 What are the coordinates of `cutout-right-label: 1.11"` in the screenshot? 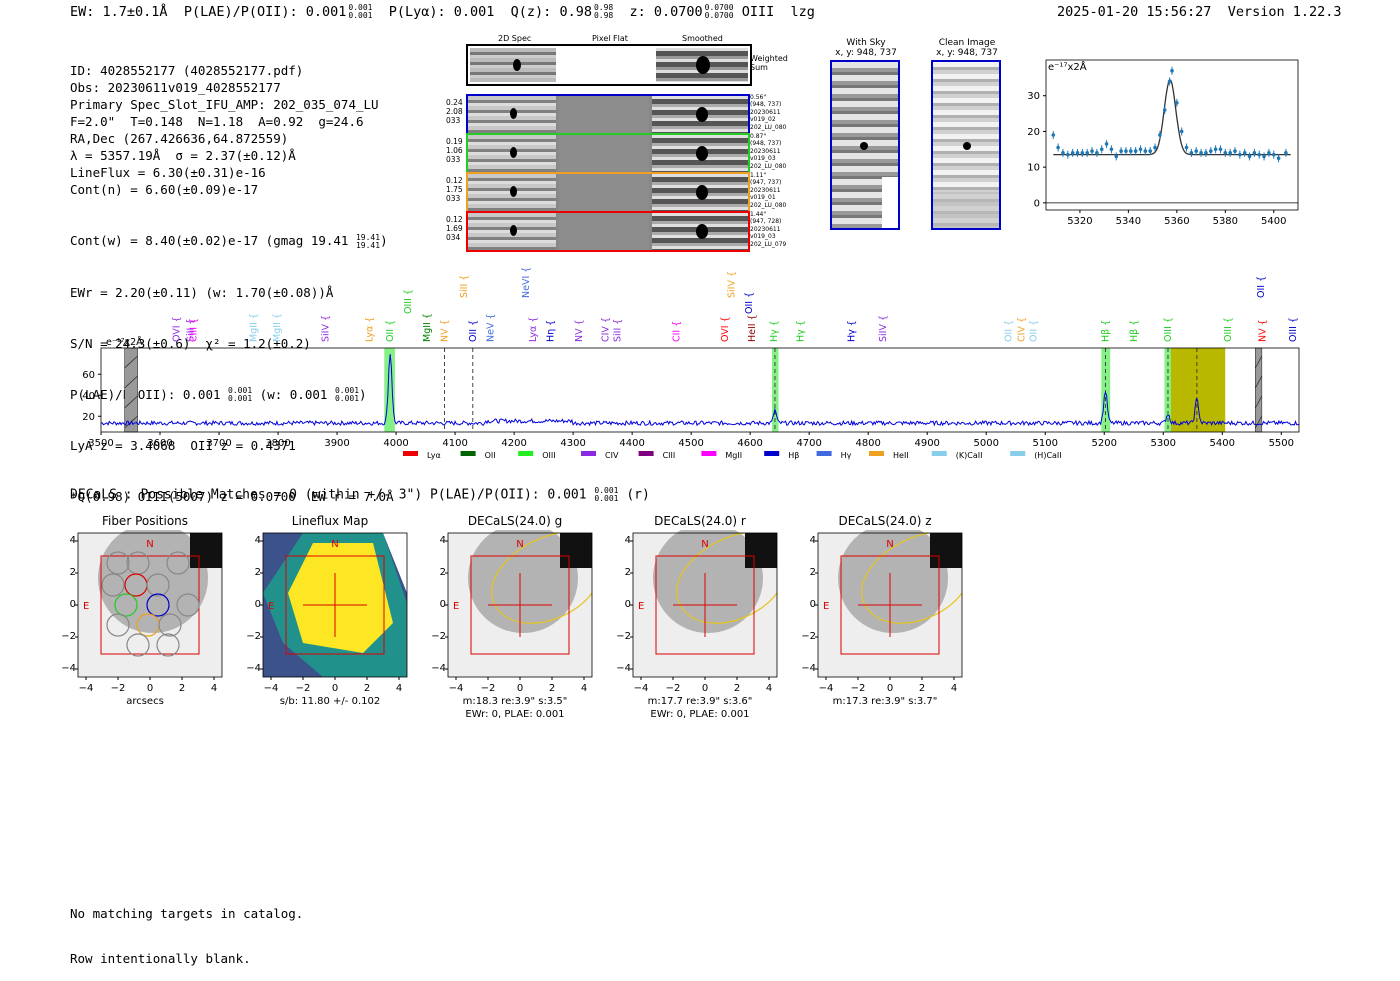 It's located at (758, 175).